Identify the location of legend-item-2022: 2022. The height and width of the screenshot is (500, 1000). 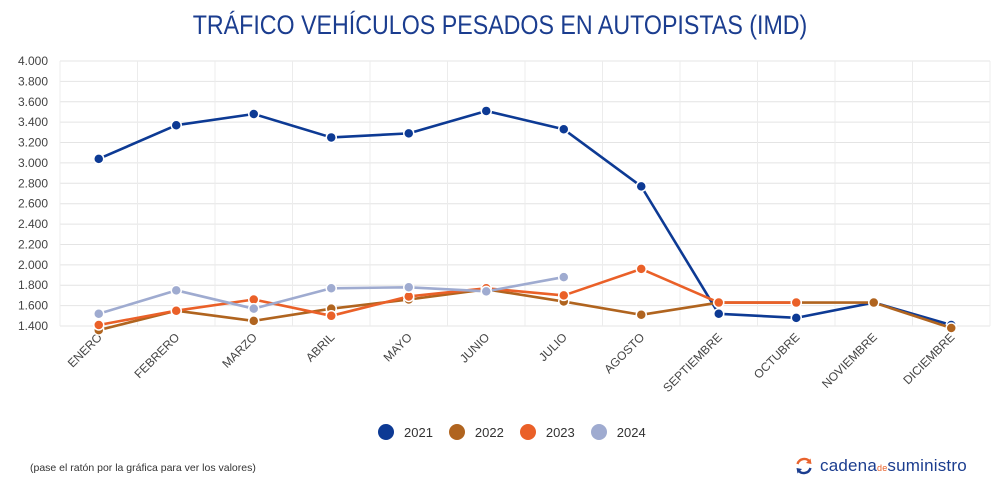
(476, 432).